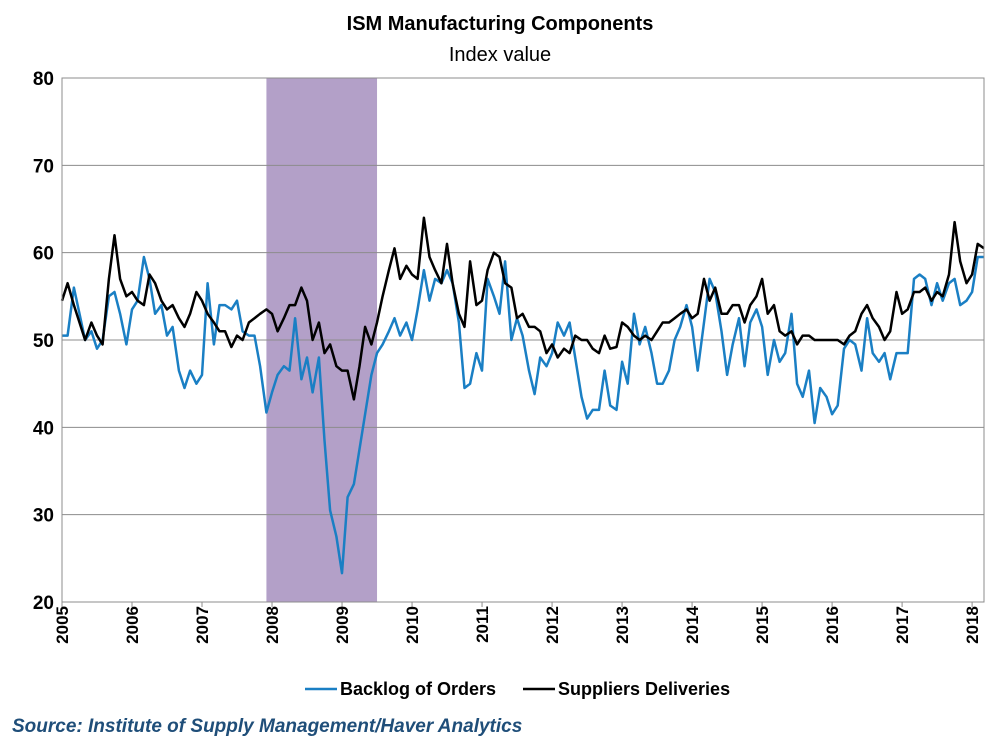 The height and width of the screenshot is (755, 1000). I want to click on x-tick-label-2017: 2017, so click(902, 625).